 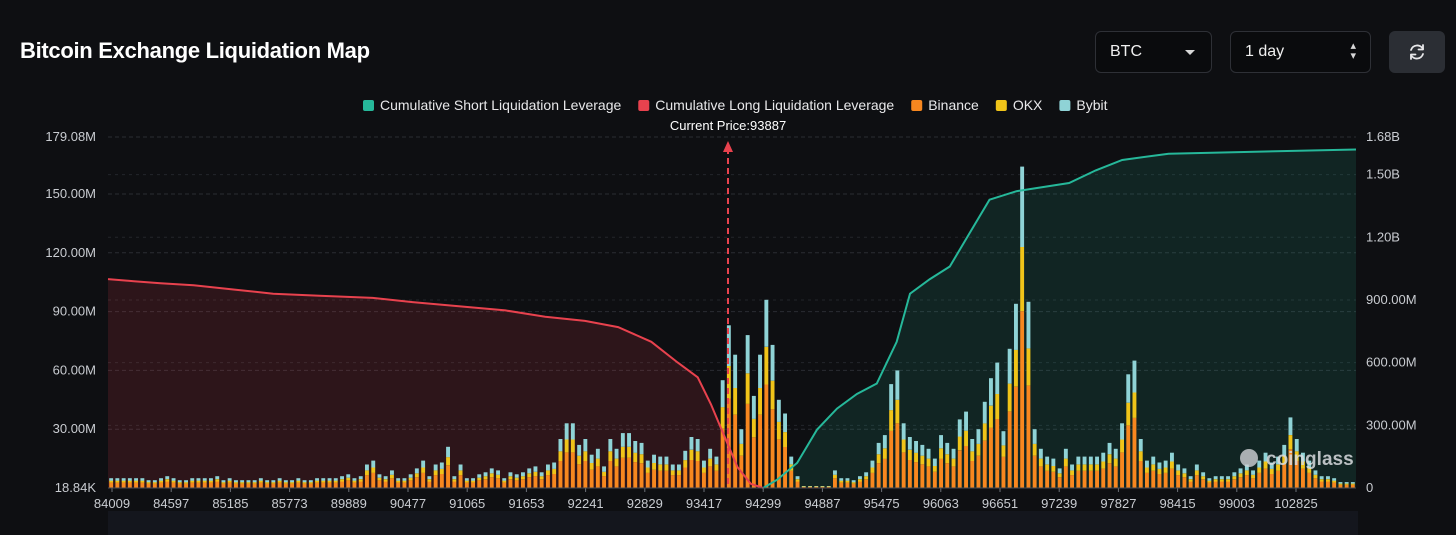 What do you see at coordinates (1417, 52) in the screenshot?
I see `refresh-button` at bounding box center [1417, 52].